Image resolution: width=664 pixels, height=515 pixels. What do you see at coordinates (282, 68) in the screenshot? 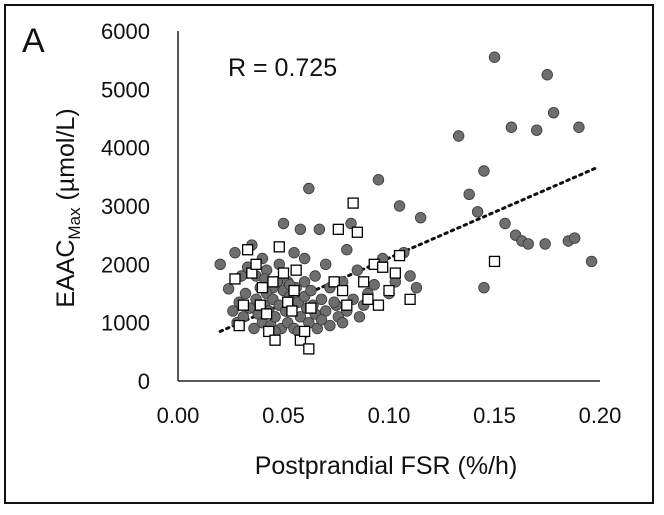
I see `correlation-annotation: R = 0.725` at bounding box center [282, 68].